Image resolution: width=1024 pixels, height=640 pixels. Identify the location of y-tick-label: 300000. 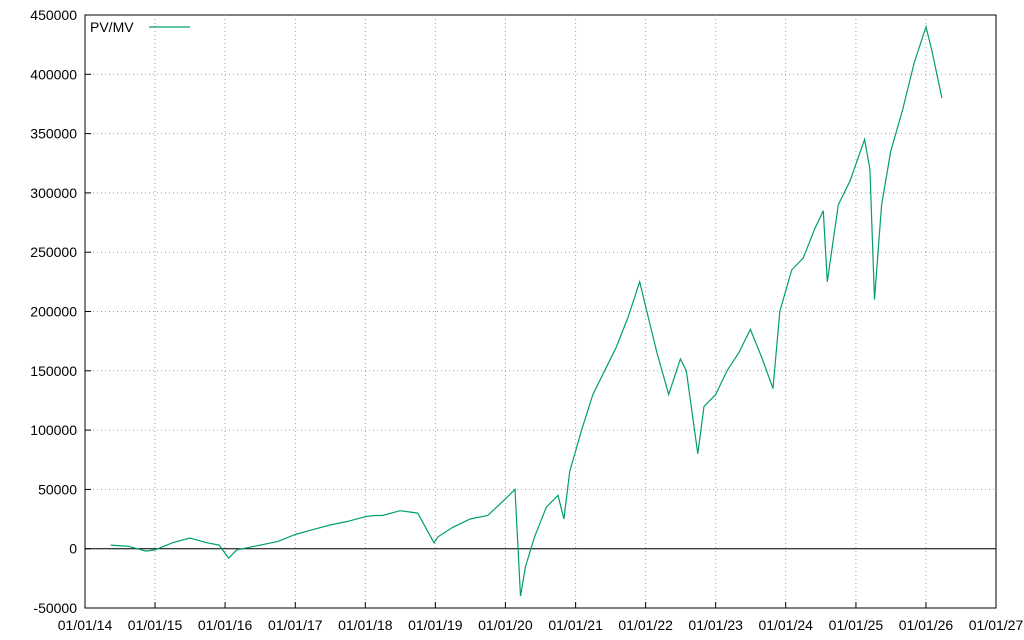
(53, 193).